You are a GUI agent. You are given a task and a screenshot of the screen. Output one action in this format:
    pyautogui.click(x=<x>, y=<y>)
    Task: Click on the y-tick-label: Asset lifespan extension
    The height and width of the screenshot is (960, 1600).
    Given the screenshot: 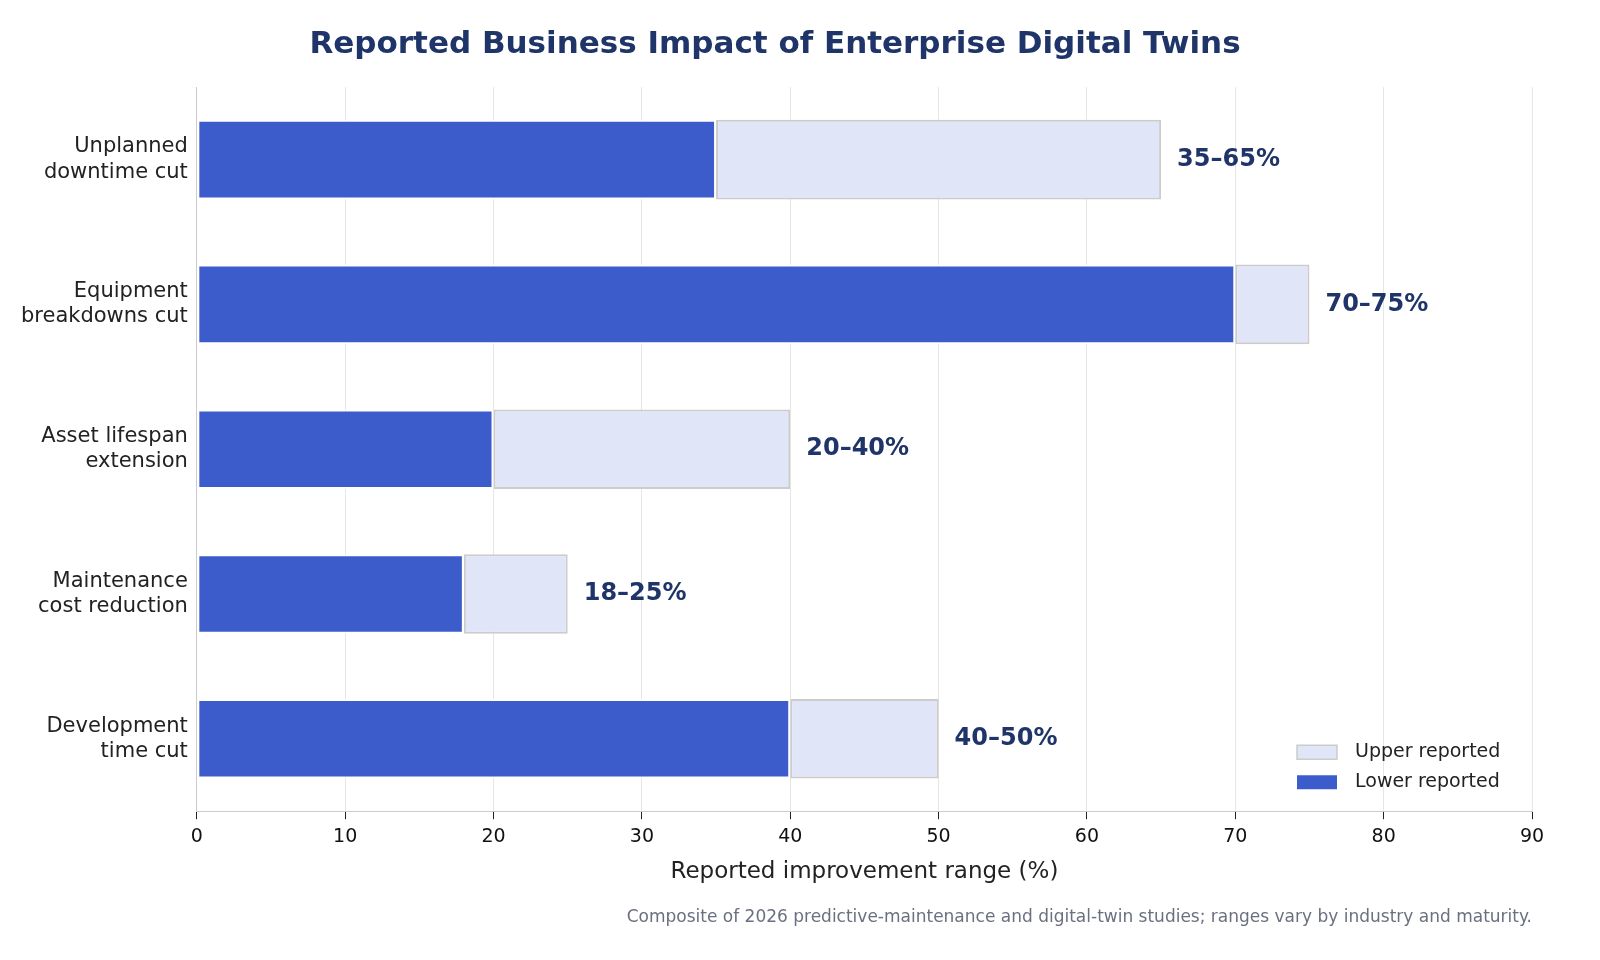 What is the action you would take?
    pyautogui.click(x=114, y=448)
    